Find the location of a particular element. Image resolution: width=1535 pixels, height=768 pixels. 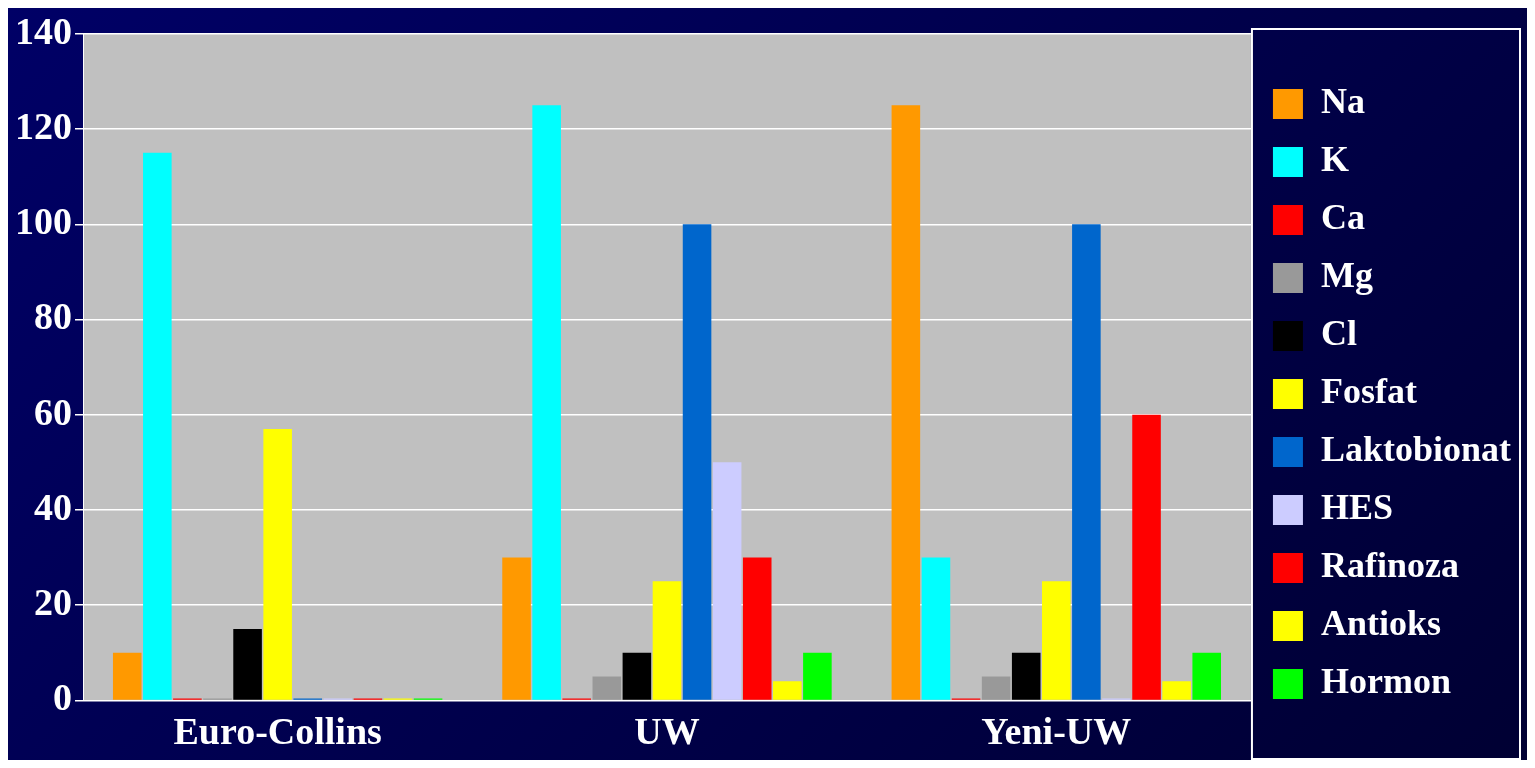

y-tick-label: 0 is located at coordinates (62, 697).